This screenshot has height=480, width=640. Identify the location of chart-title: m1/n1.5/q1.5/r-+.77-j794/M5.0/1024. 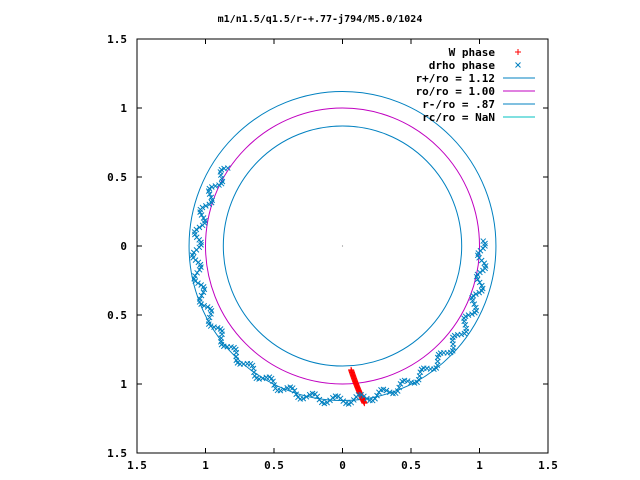
(320, 19).